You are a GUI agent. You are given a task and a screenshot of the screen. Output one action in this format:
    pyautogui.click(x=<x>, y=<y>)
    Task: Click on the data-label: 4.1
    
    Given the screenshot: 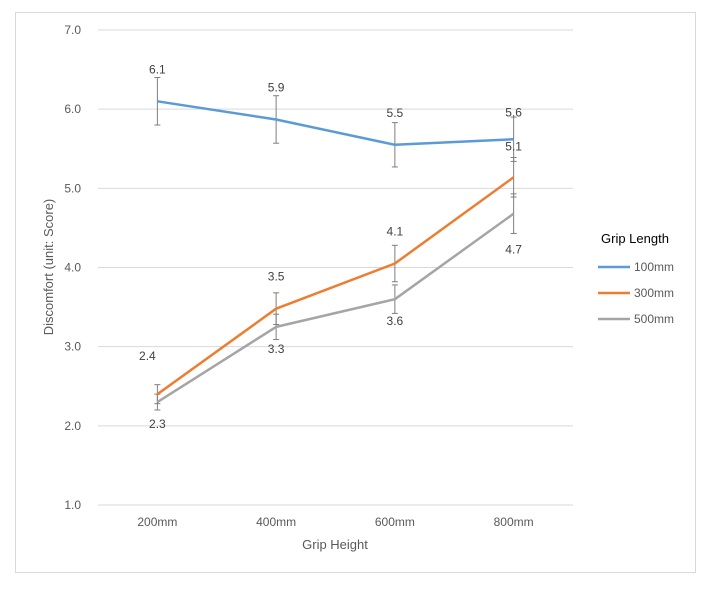 What is the action you would take?
    pyautogui.click(x=395, y=232)
    